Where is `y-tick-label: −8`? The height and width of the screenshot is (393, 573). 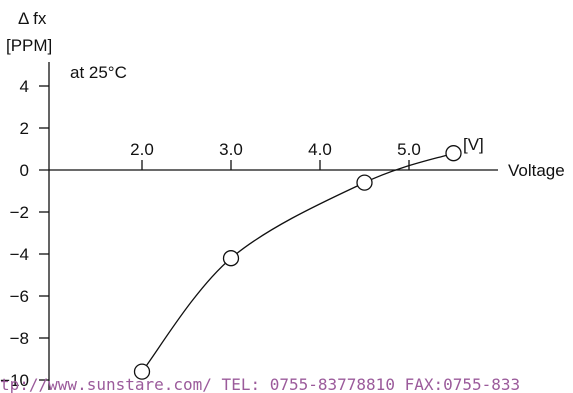 y-tick-label: −8 is located at coordinates (19, 338).